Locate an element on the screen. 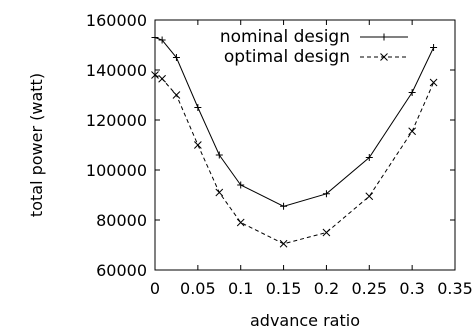 The height and width of the screenshot is (333, 474). x-tick-label: 0.25 is located at coordinates (369, 288).